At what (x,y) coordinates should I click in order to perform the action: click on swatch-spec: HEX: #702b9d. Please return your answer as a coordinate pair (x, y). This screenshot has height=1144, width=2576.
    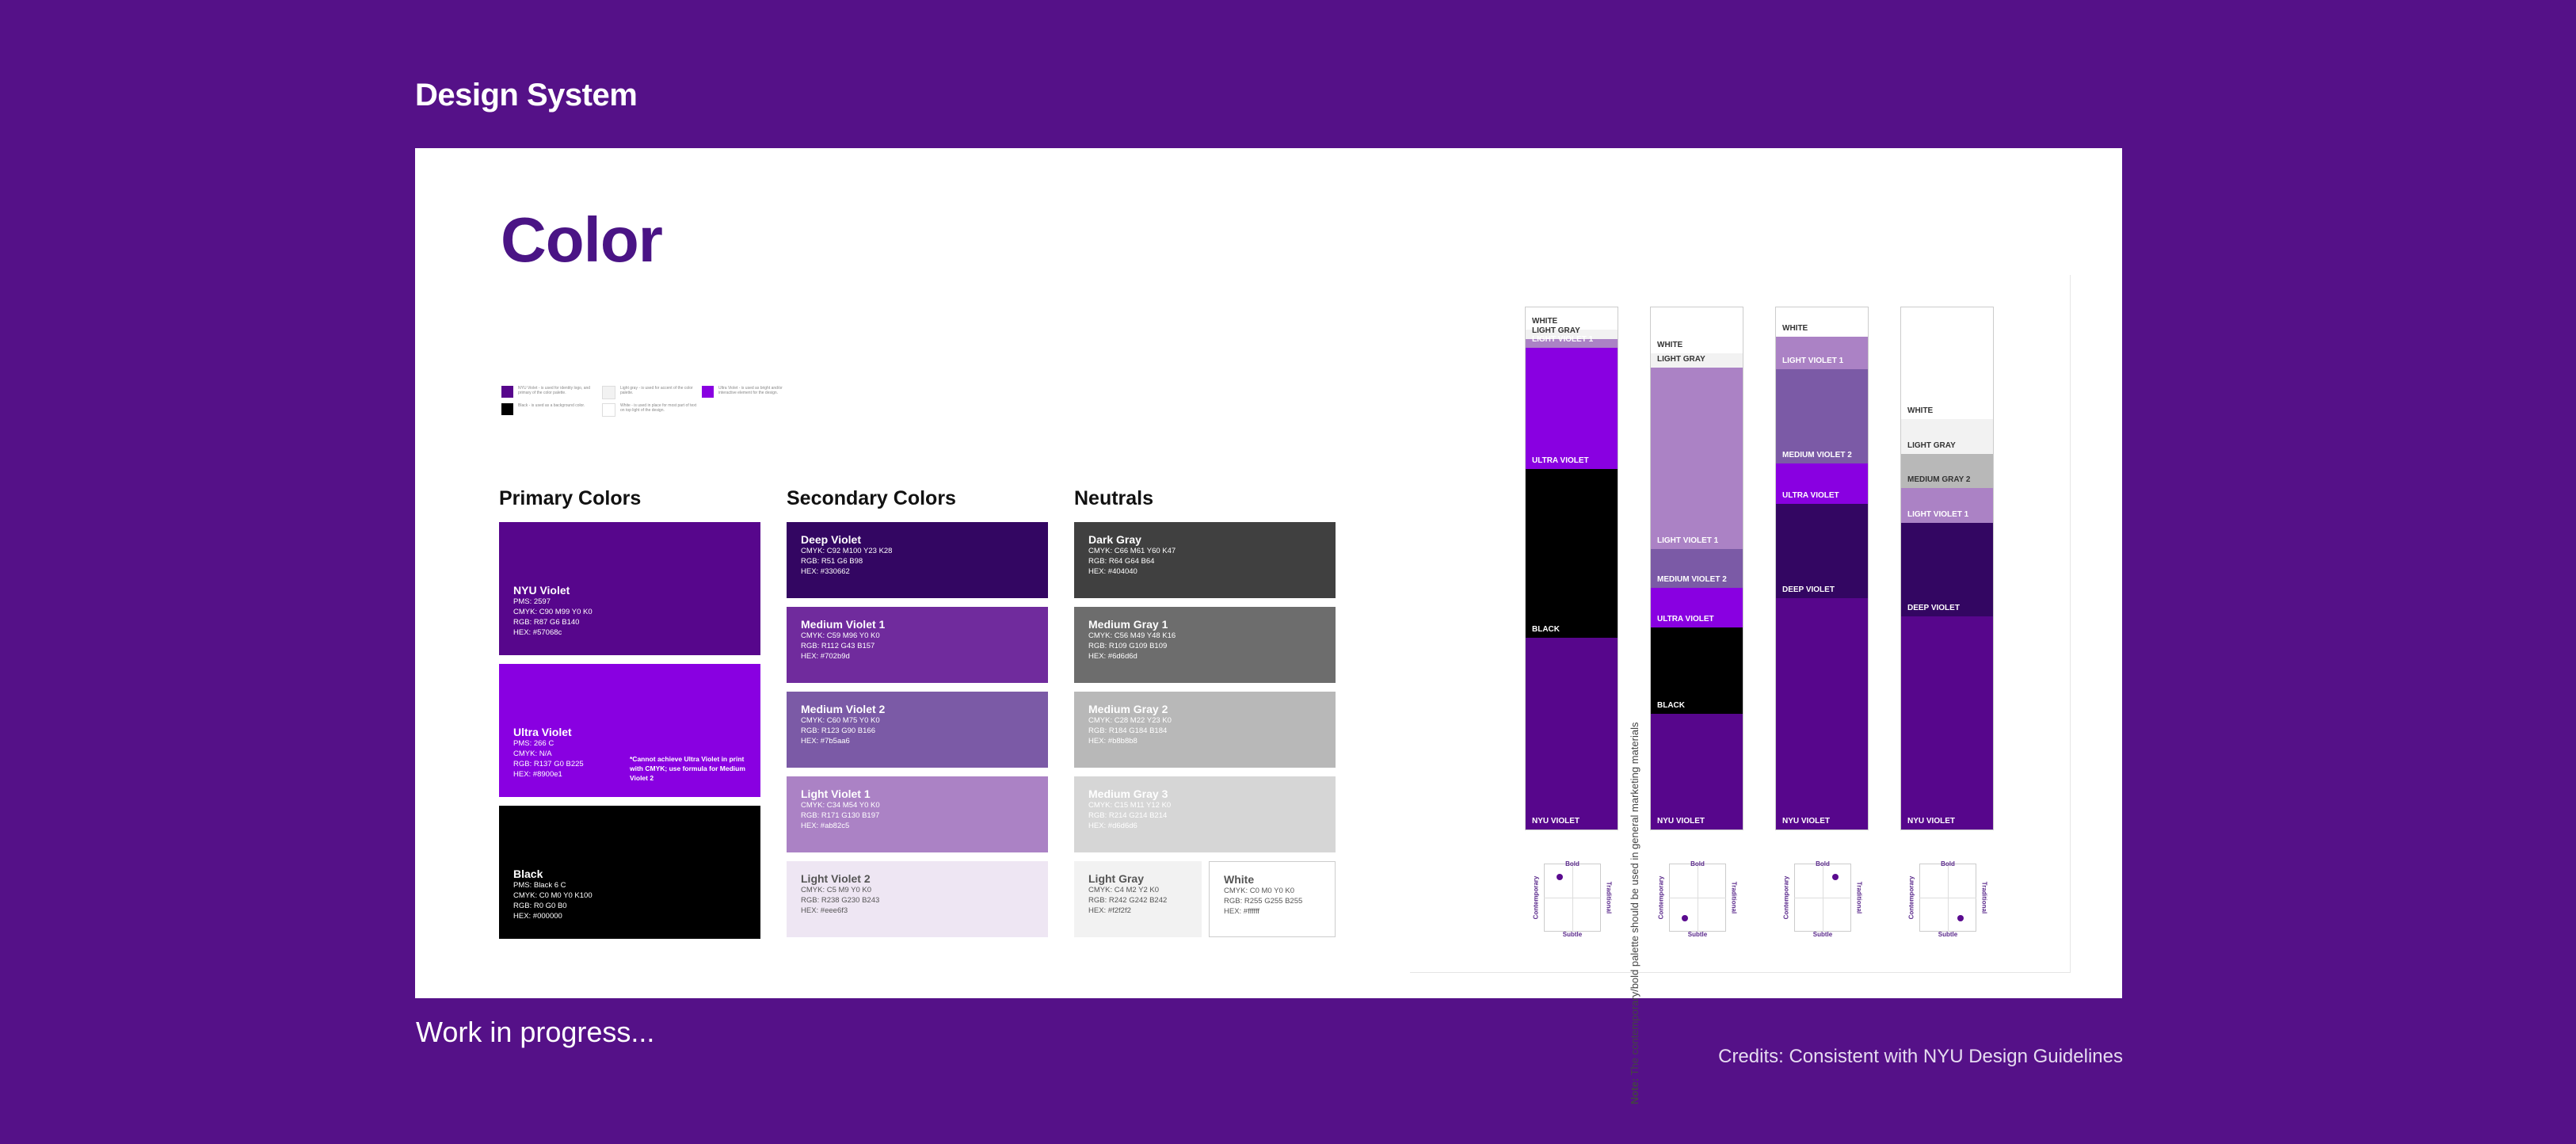
    Looking at the image, I should click on (825, 656).